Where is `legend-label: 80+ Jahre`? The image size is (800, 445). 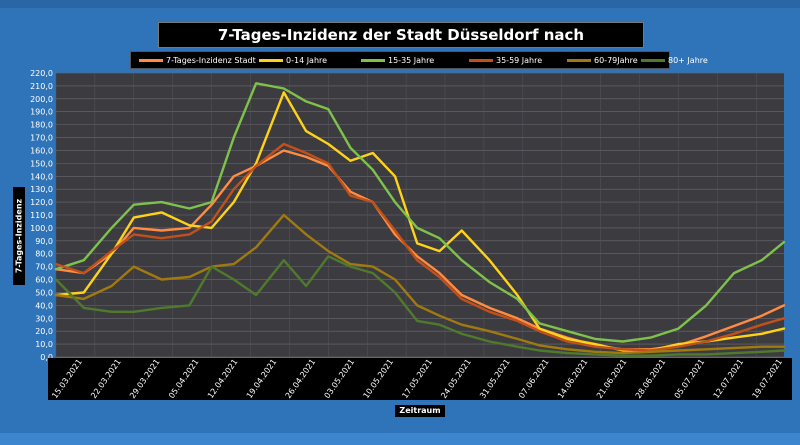
legend-label: 80+ Jahre is located at coordinates (688, 60).